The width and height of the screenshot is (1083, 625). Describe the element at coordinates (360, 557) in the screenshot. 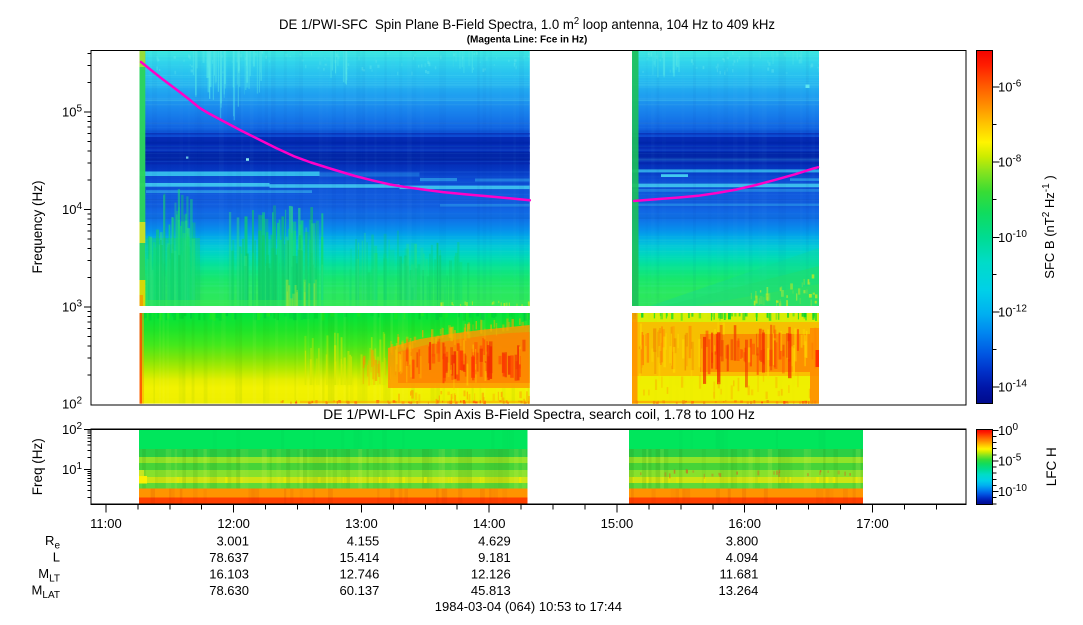

I see `svg-text: 15.414` at that location.